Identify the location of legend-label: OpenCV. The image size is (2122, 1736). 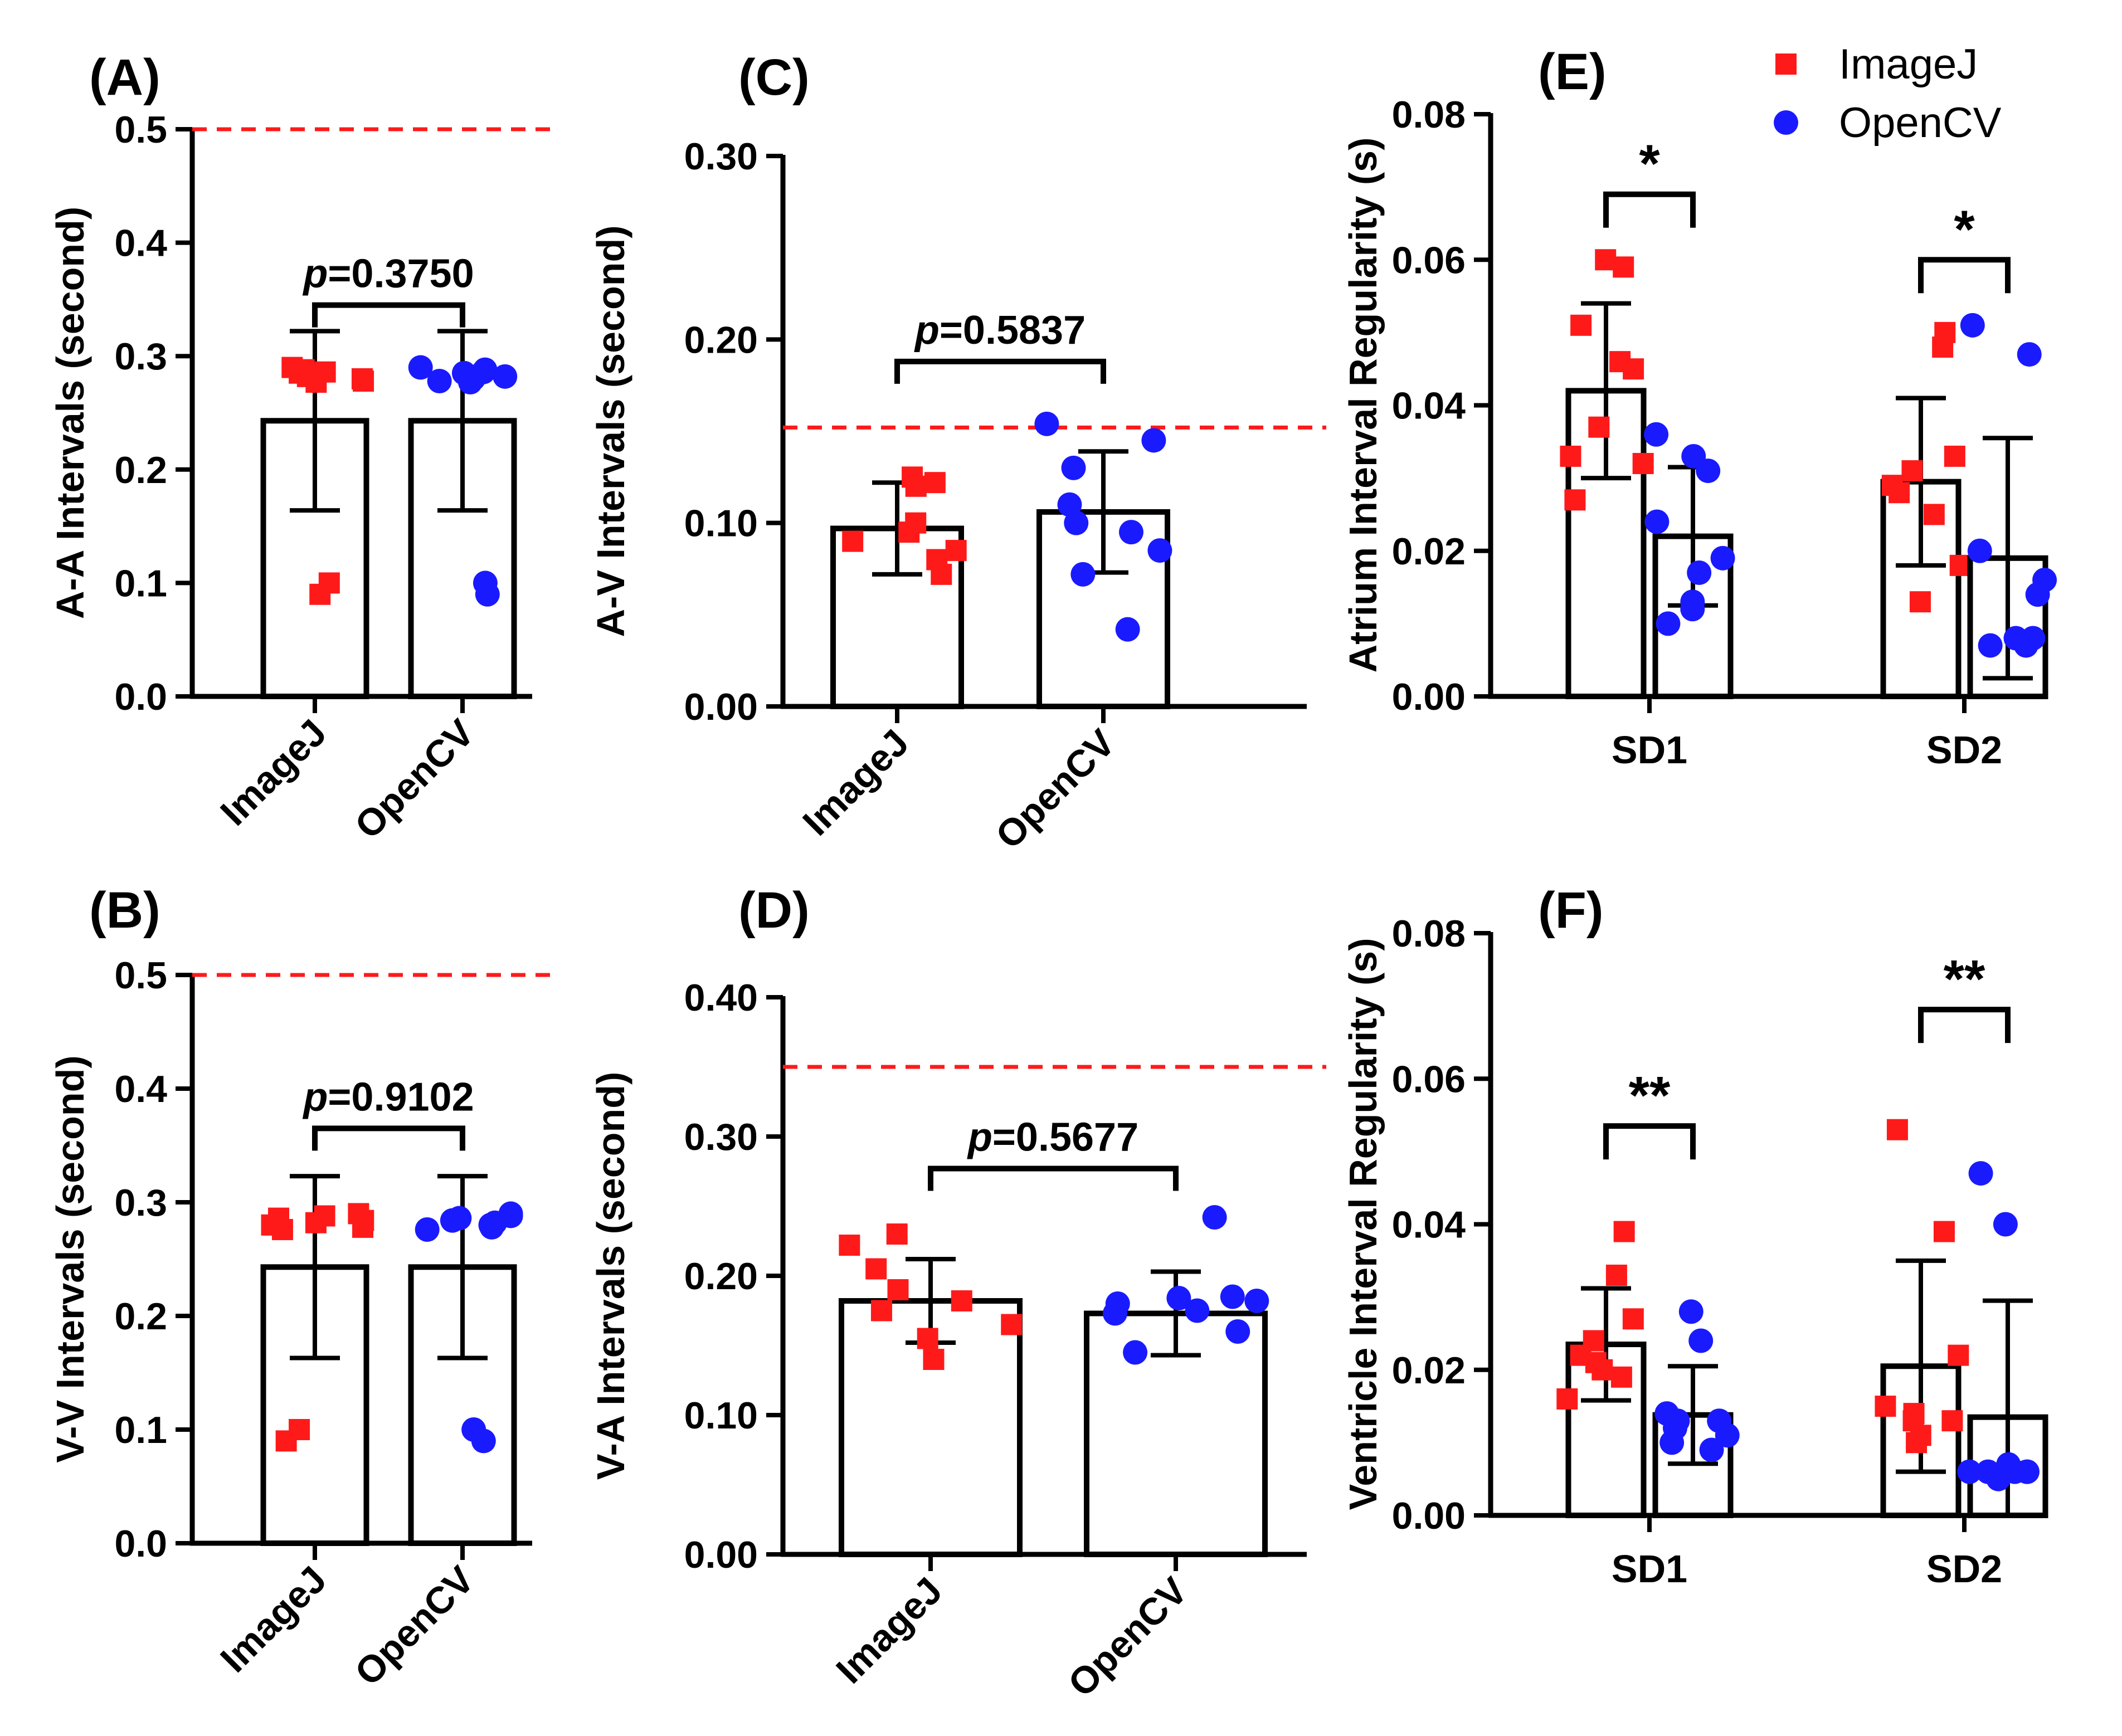
(1920, 123).